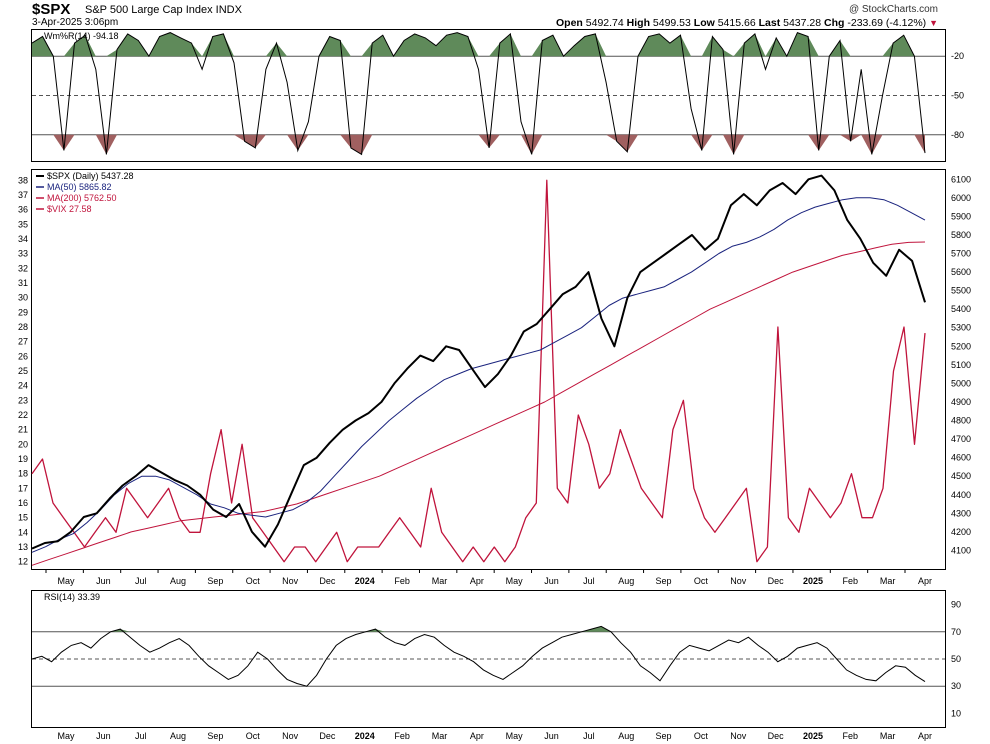 This screenshot has width=990, height=744. I want to click on legend-entry: MA(200) 5762.50, so click(82, 198).